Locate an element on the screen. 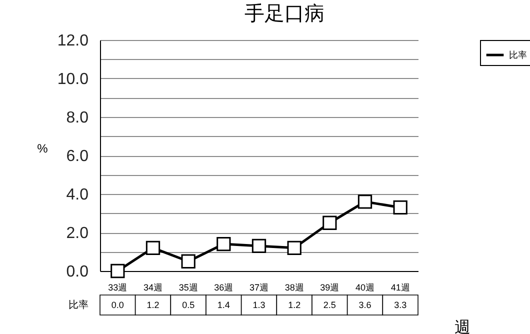 The width and height of the screenshot is (530, 334). x-tick-label: 35週 is located at coordinates (188, 287).